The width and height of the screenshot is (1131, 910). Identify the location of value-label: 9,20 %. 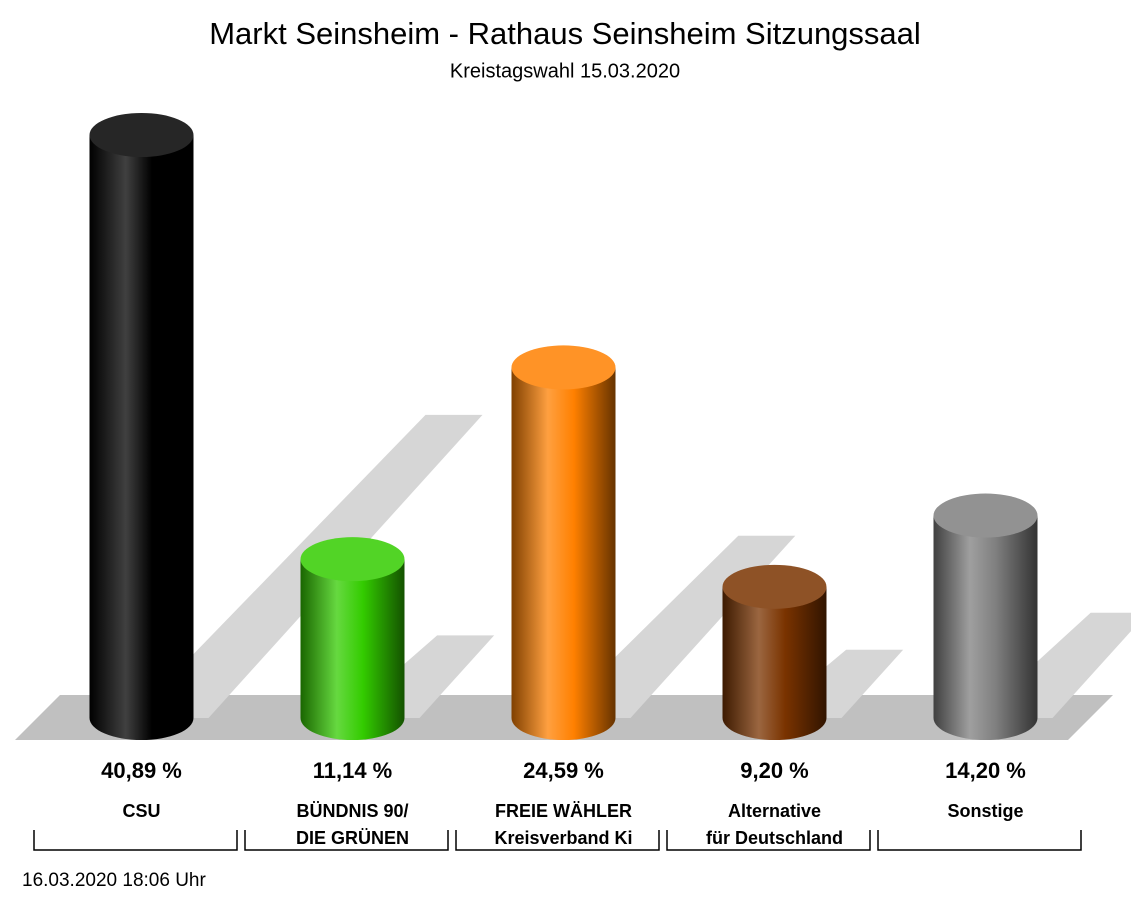
(774, 770).